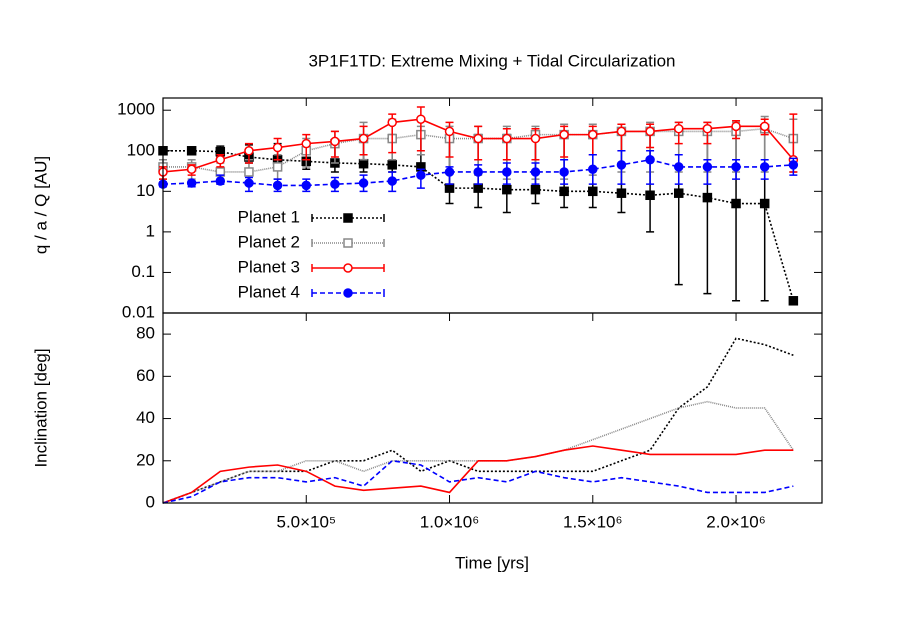 The width and height of the screenshot is (897, 633). I want to click on x-axis-label: Time [yrs], so click(492, 562).